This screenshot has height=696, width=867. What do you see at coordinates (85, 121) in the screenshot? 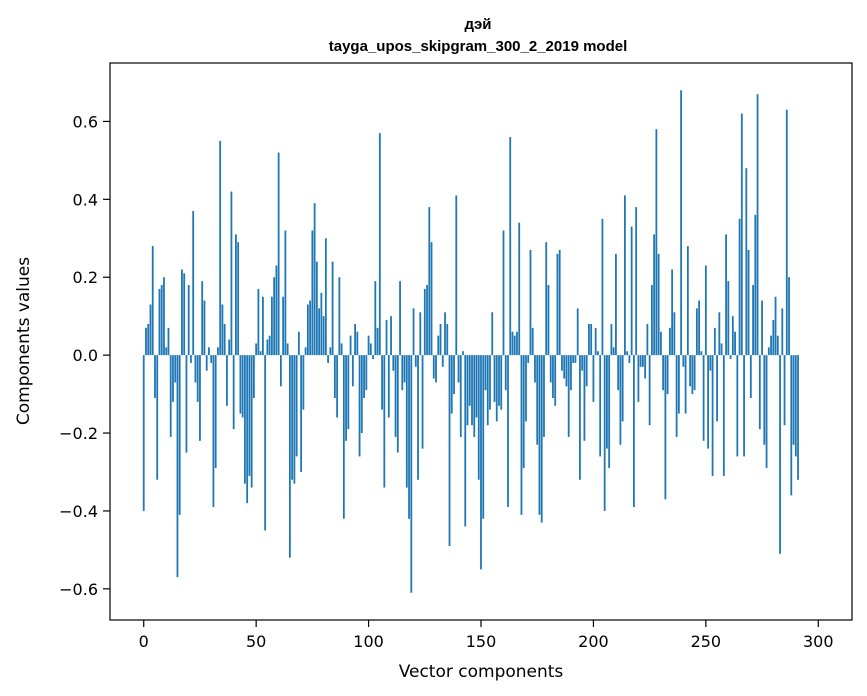
I see `y-tick-label: 0.6` at bounding box center [85, 121].